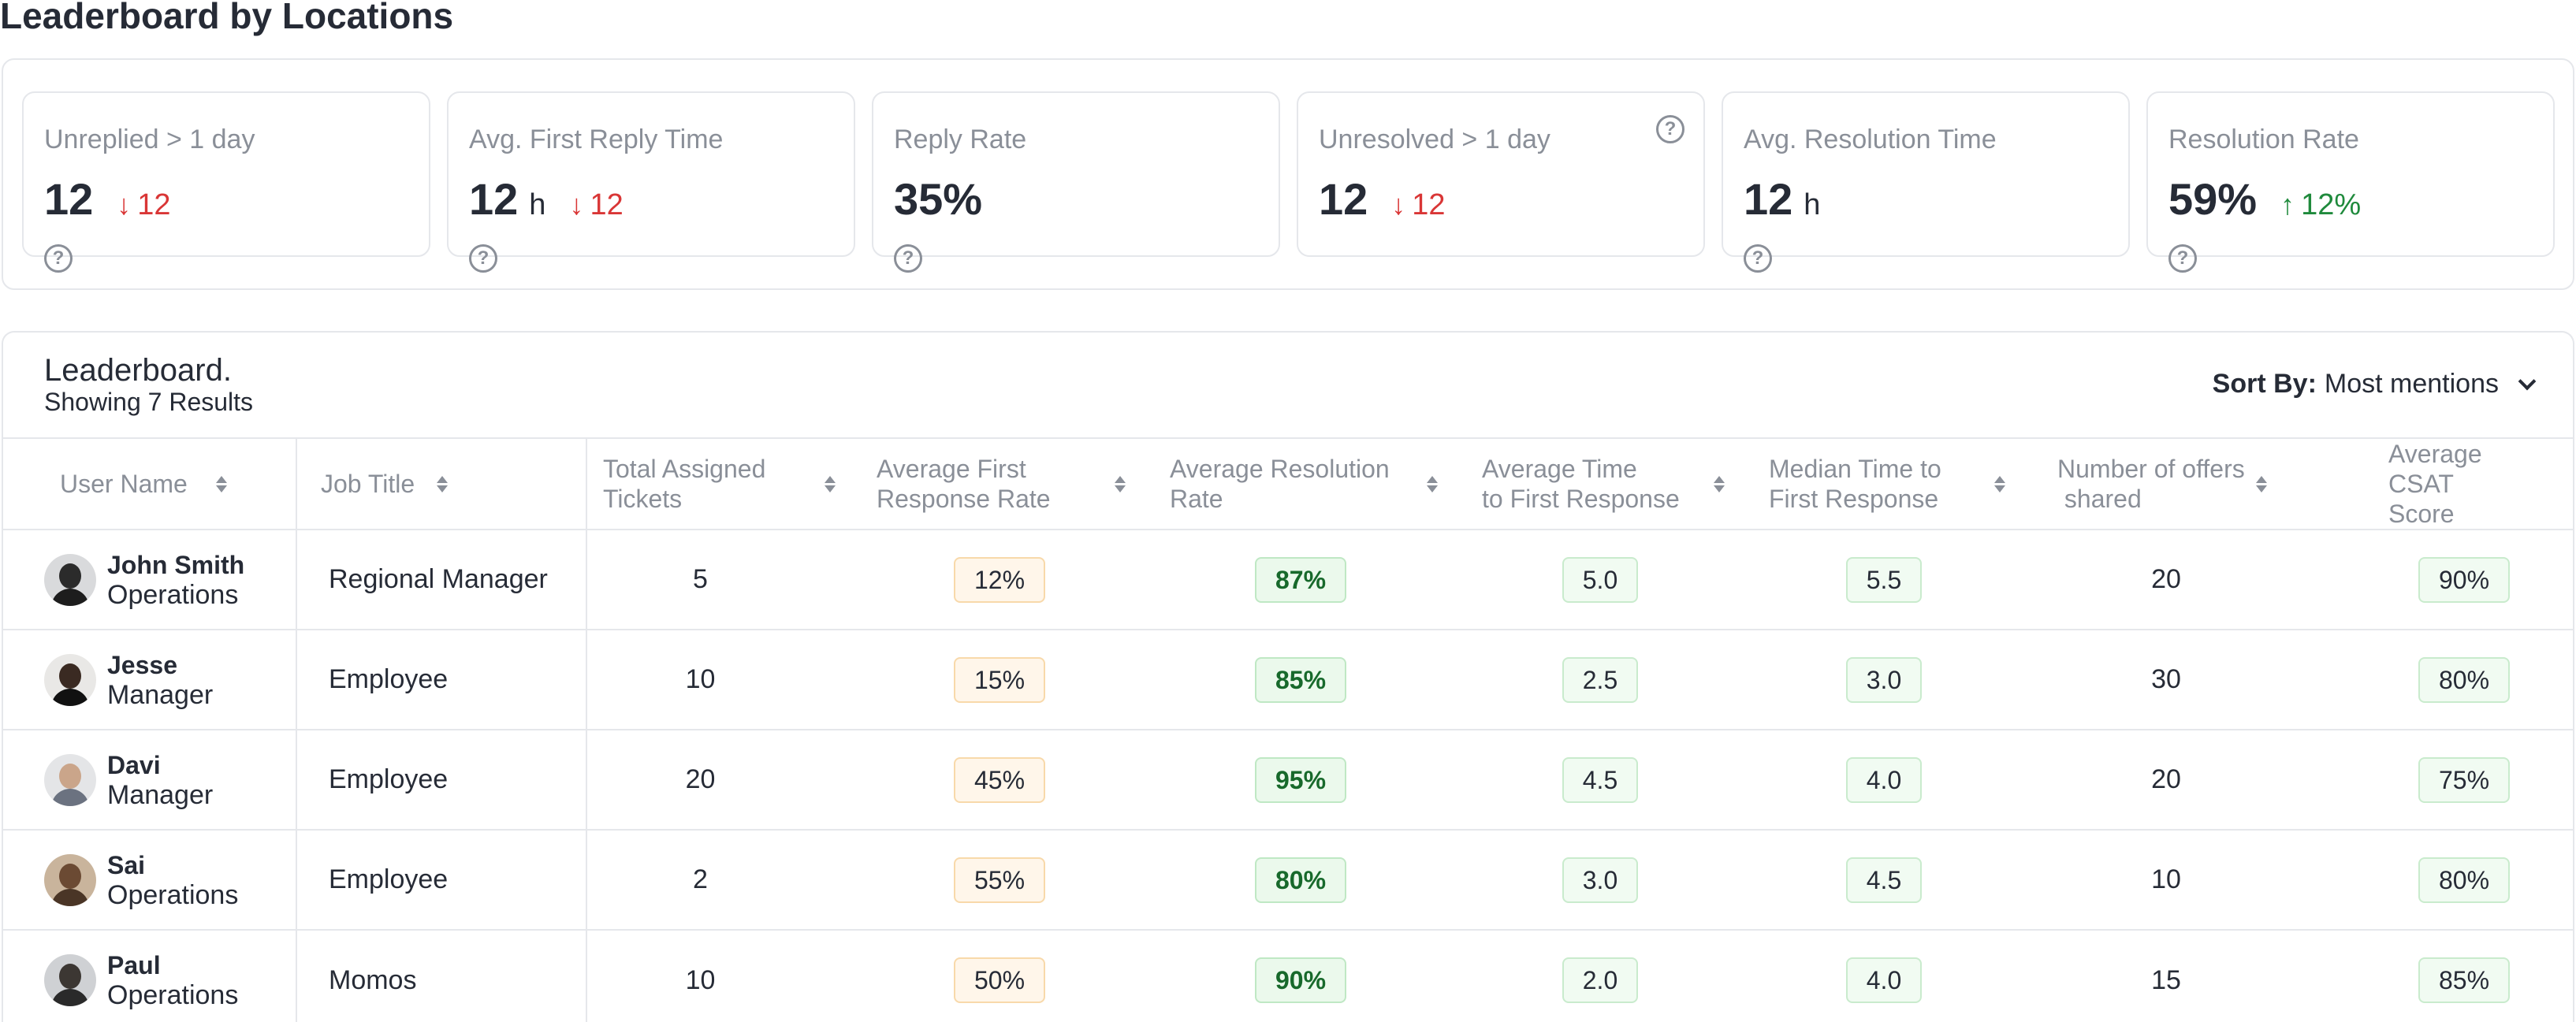  What do you see at coordinates (226, 182) in the screenshot?
I see `metric-card-unreplied: Unreplied > 1 day 12 ↓ 12 ?` at bounding box center [226, 182].